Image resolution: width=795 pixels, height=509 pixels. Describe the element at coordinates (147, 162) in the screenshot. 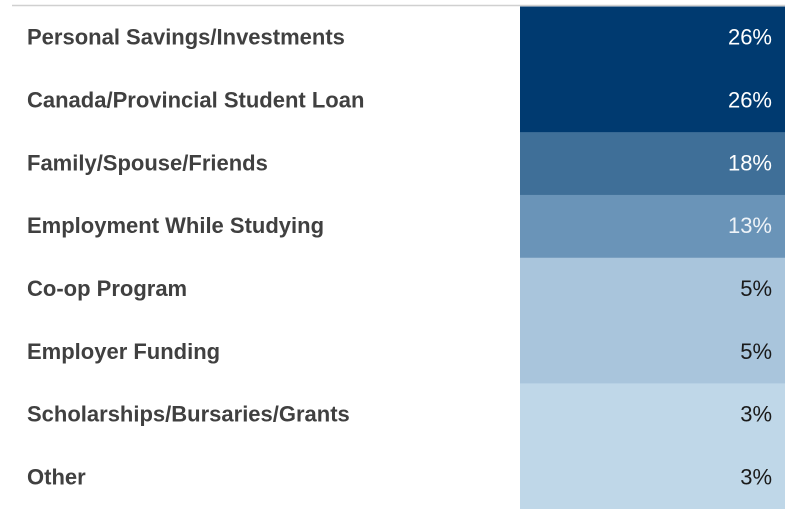

I see `row-label: Family/Spouse/Friends` at that location.